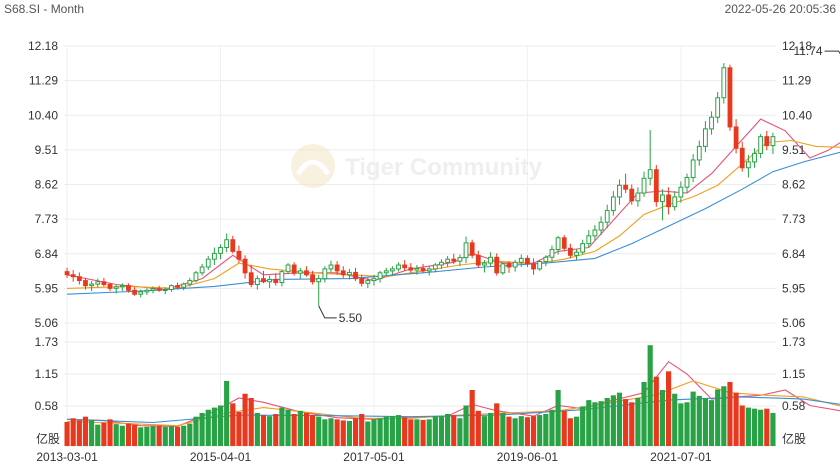  Describe the element at coordinates (794, 438) in the screenshot. I see `volume-unit-label-right: 亿股` at that location.